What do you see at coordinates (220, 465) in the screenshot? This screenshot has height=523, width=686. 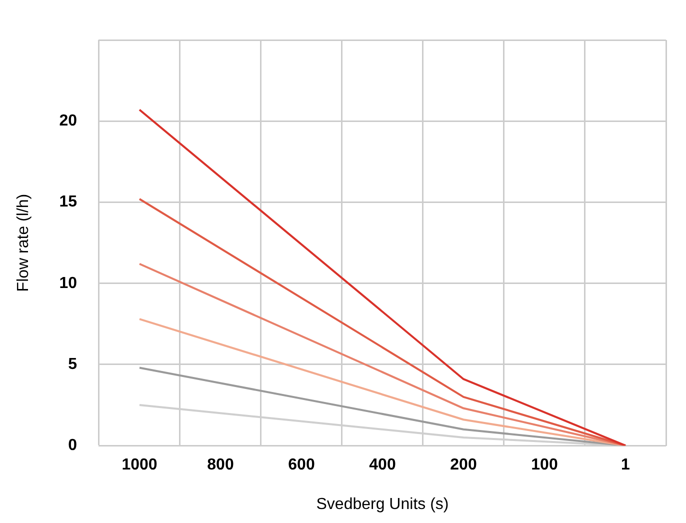 I see `x-tick-label: 800` at bounding box center [220, 465].